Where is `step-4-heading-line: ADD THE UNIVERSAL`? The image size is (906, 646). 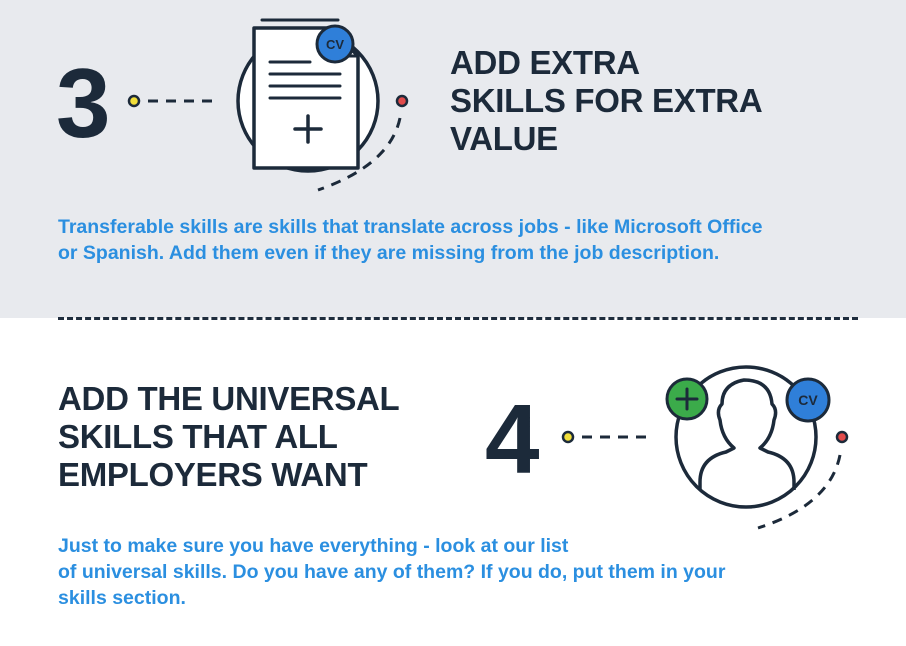 step-4-heading-line: ADD THE UNIVERSAL is located at coordinates (229, 398).